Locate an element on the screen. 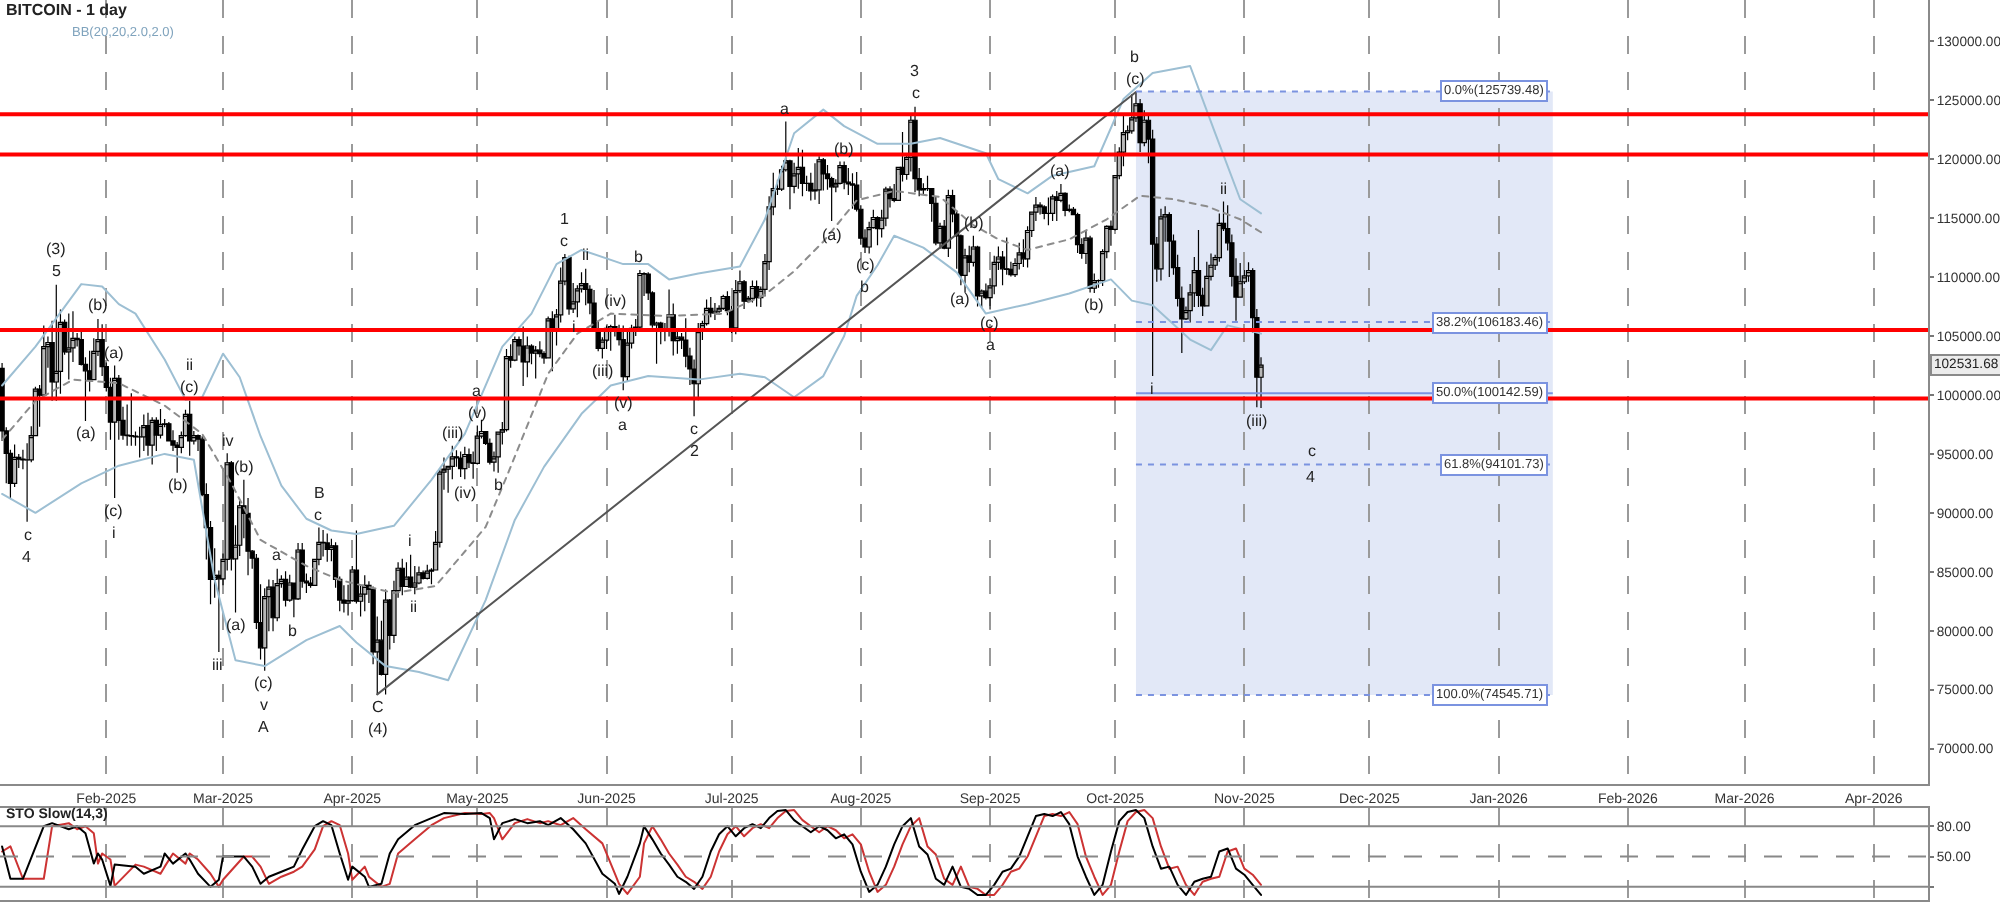 Image resolution: width=2000 pixels, height=902 pixels. annotation: 3 is located at coordinates (915, 71).